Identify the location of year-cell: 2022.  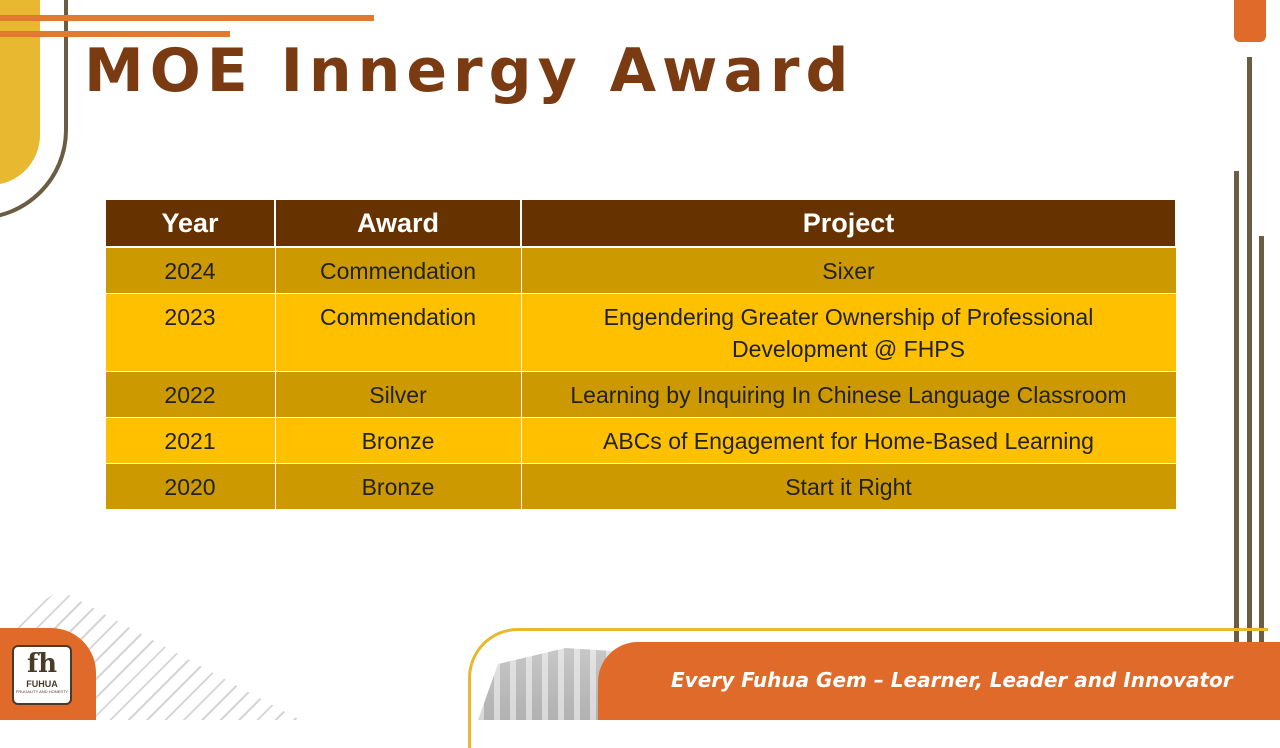
(190, 394).